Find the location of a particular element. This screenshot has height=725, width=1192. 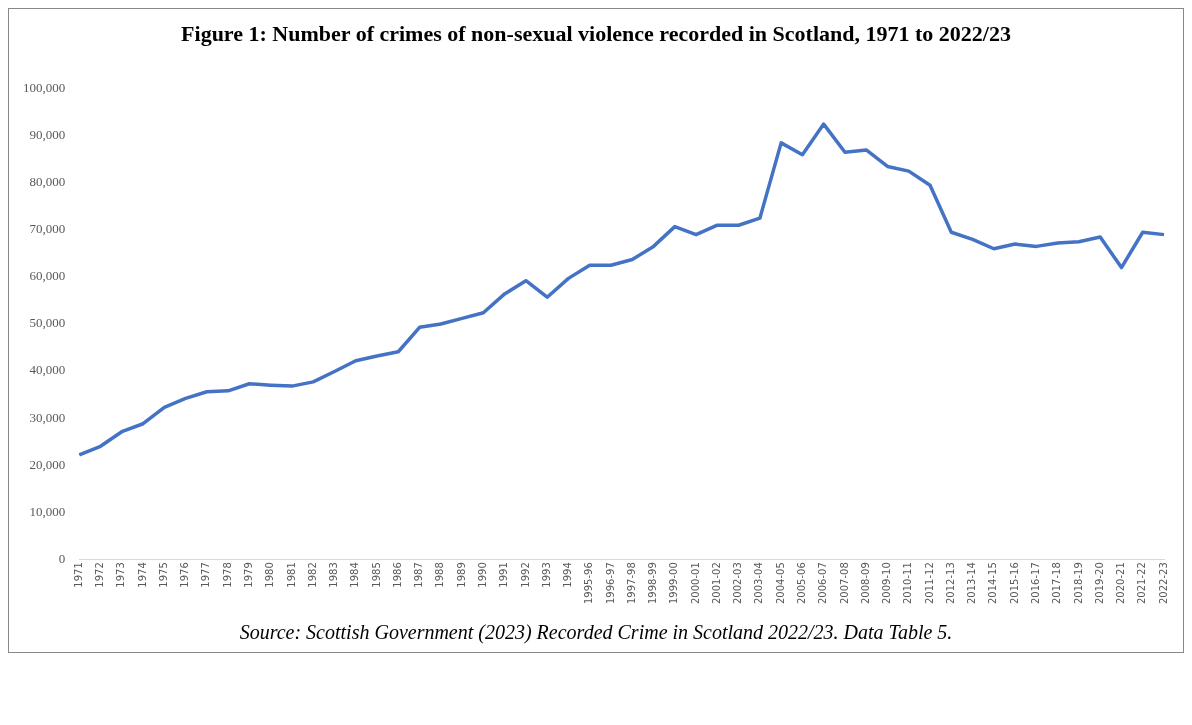

x-tick-label: 1992 is located at coordinates (525, 575).